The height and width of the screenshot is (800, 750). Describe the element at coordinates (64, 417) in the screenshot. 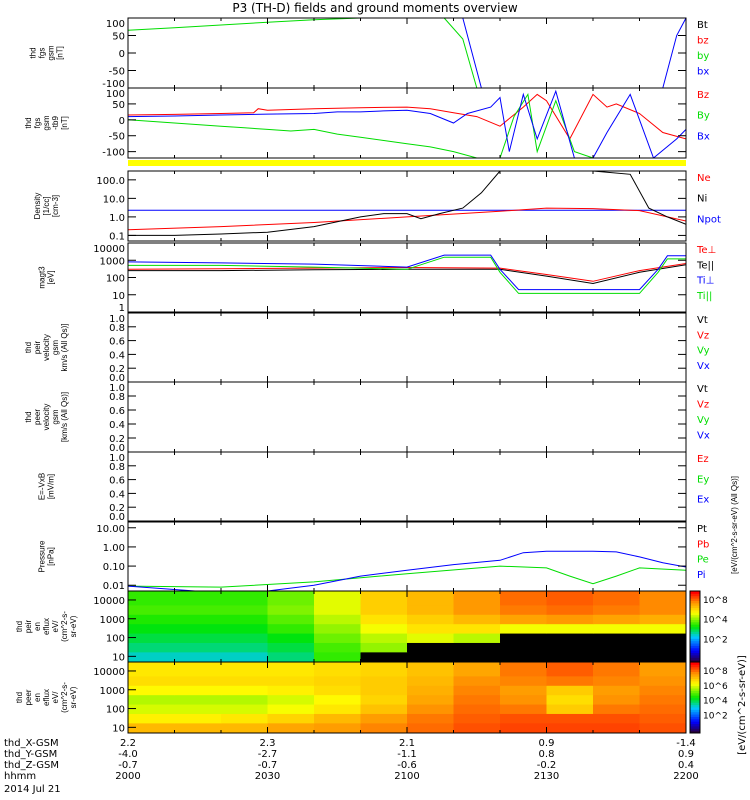

I see `y-axis-label-line: [km/s (All Qs)]` at that location.